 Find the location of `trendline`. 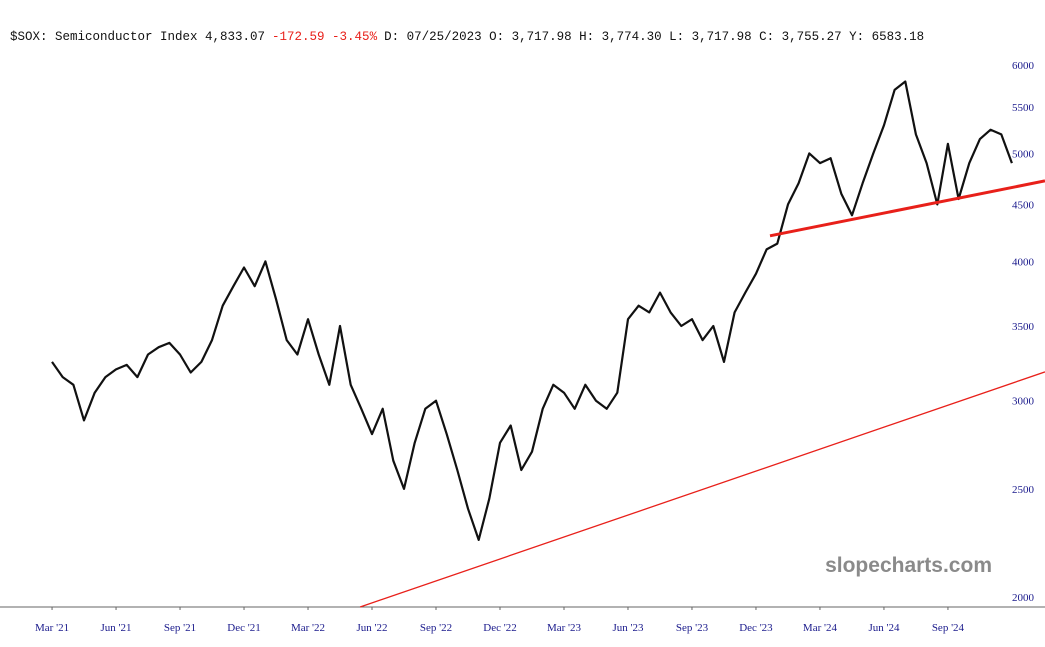

trendline is located at coordinates (907, 208).